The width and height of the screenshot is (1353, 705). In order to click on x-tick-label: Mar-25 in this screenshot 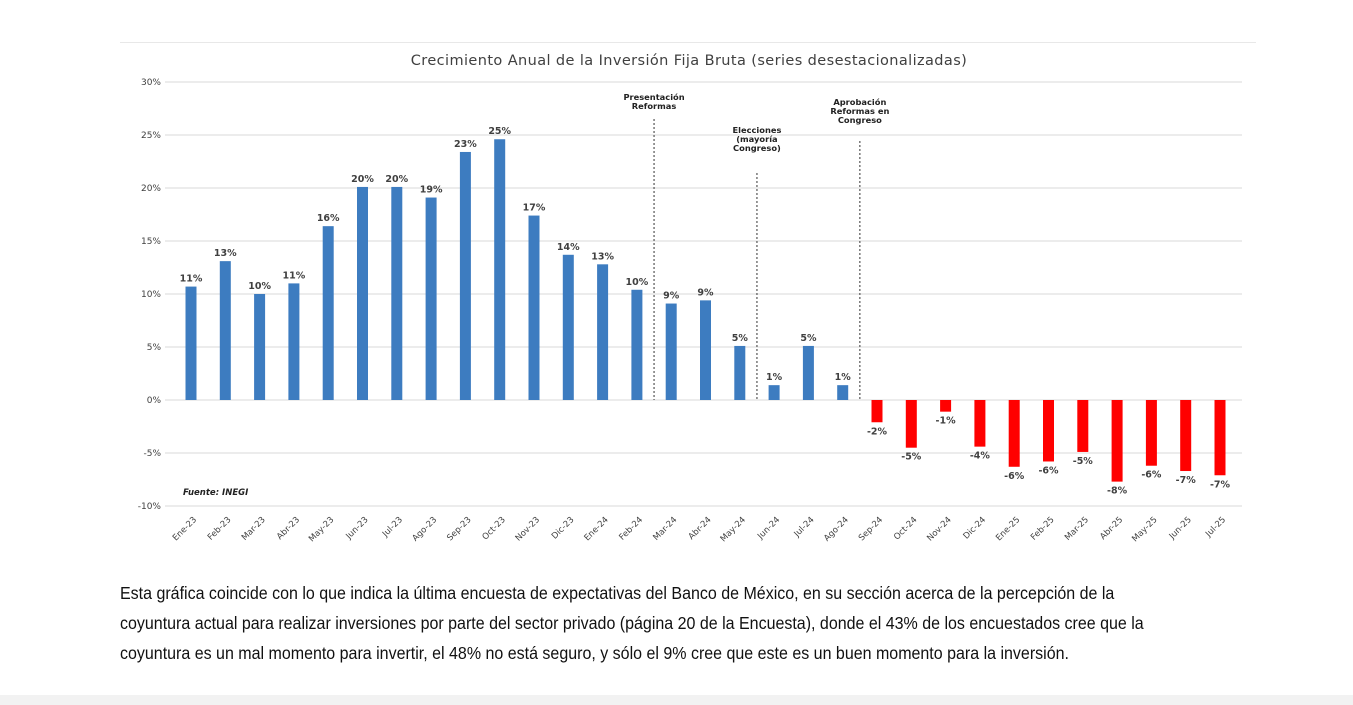, I will do `click(1077, 529)`.